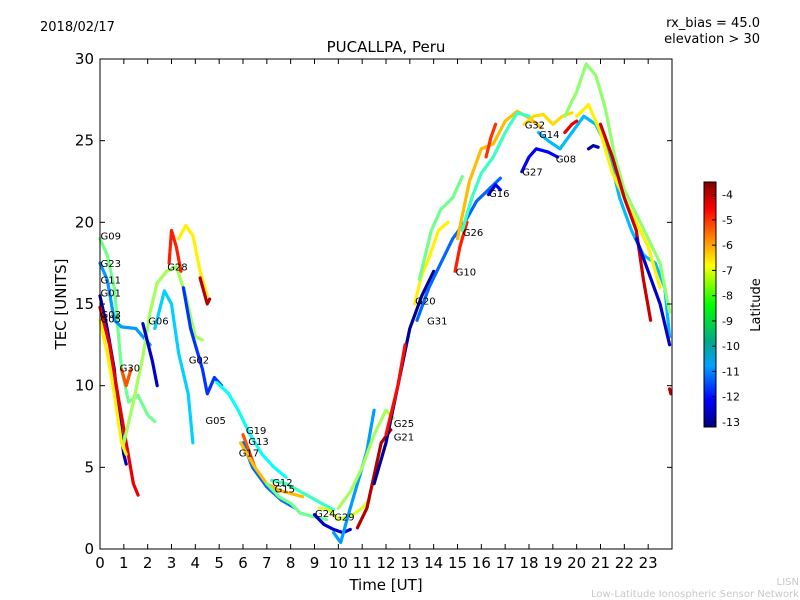 Image resolution: width=800 pixels, height=600 pixels. I want to click on satellite-label: G05, so click(111, 320).